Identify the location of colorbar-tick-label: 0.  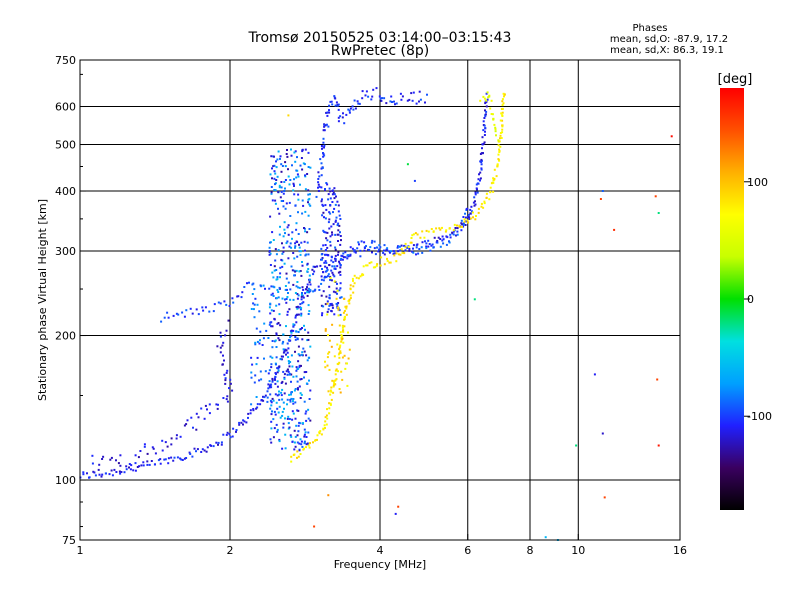
(750, 299).